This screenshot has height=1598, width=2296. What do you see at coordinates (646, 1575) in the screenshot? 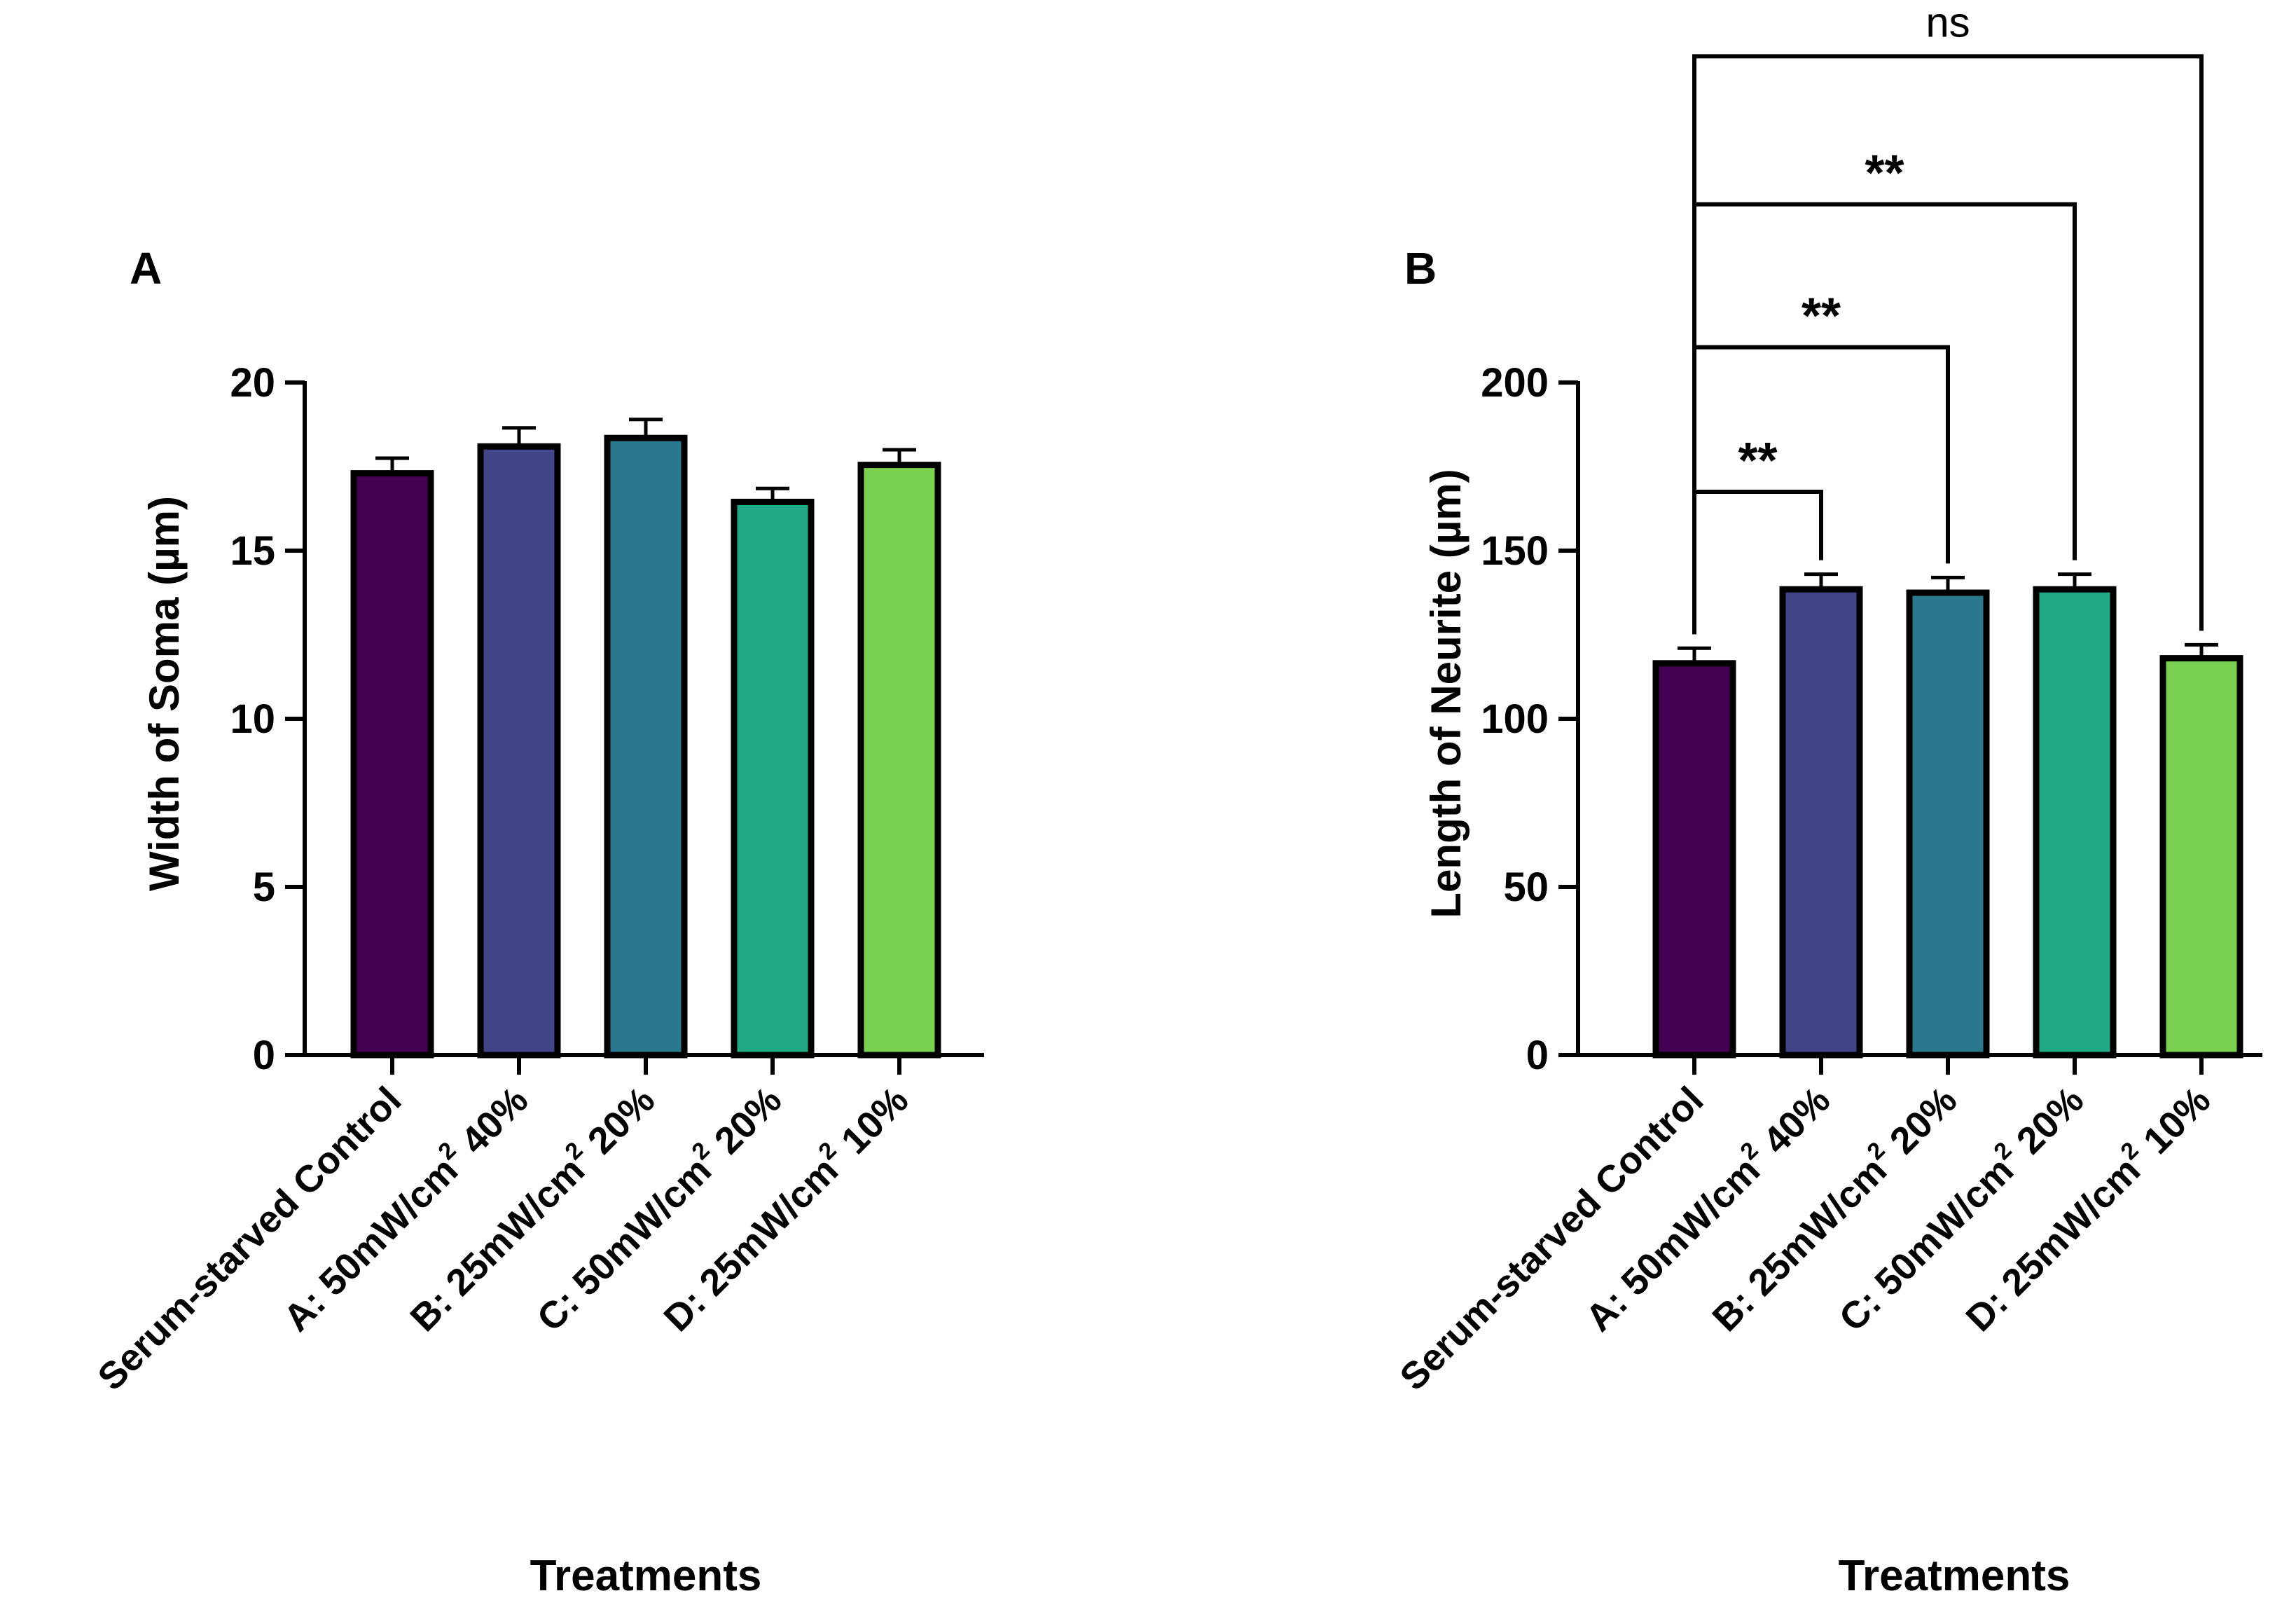
I see `panel-a-x-axis-label: Treatments` at bounding box center [646, 1575].